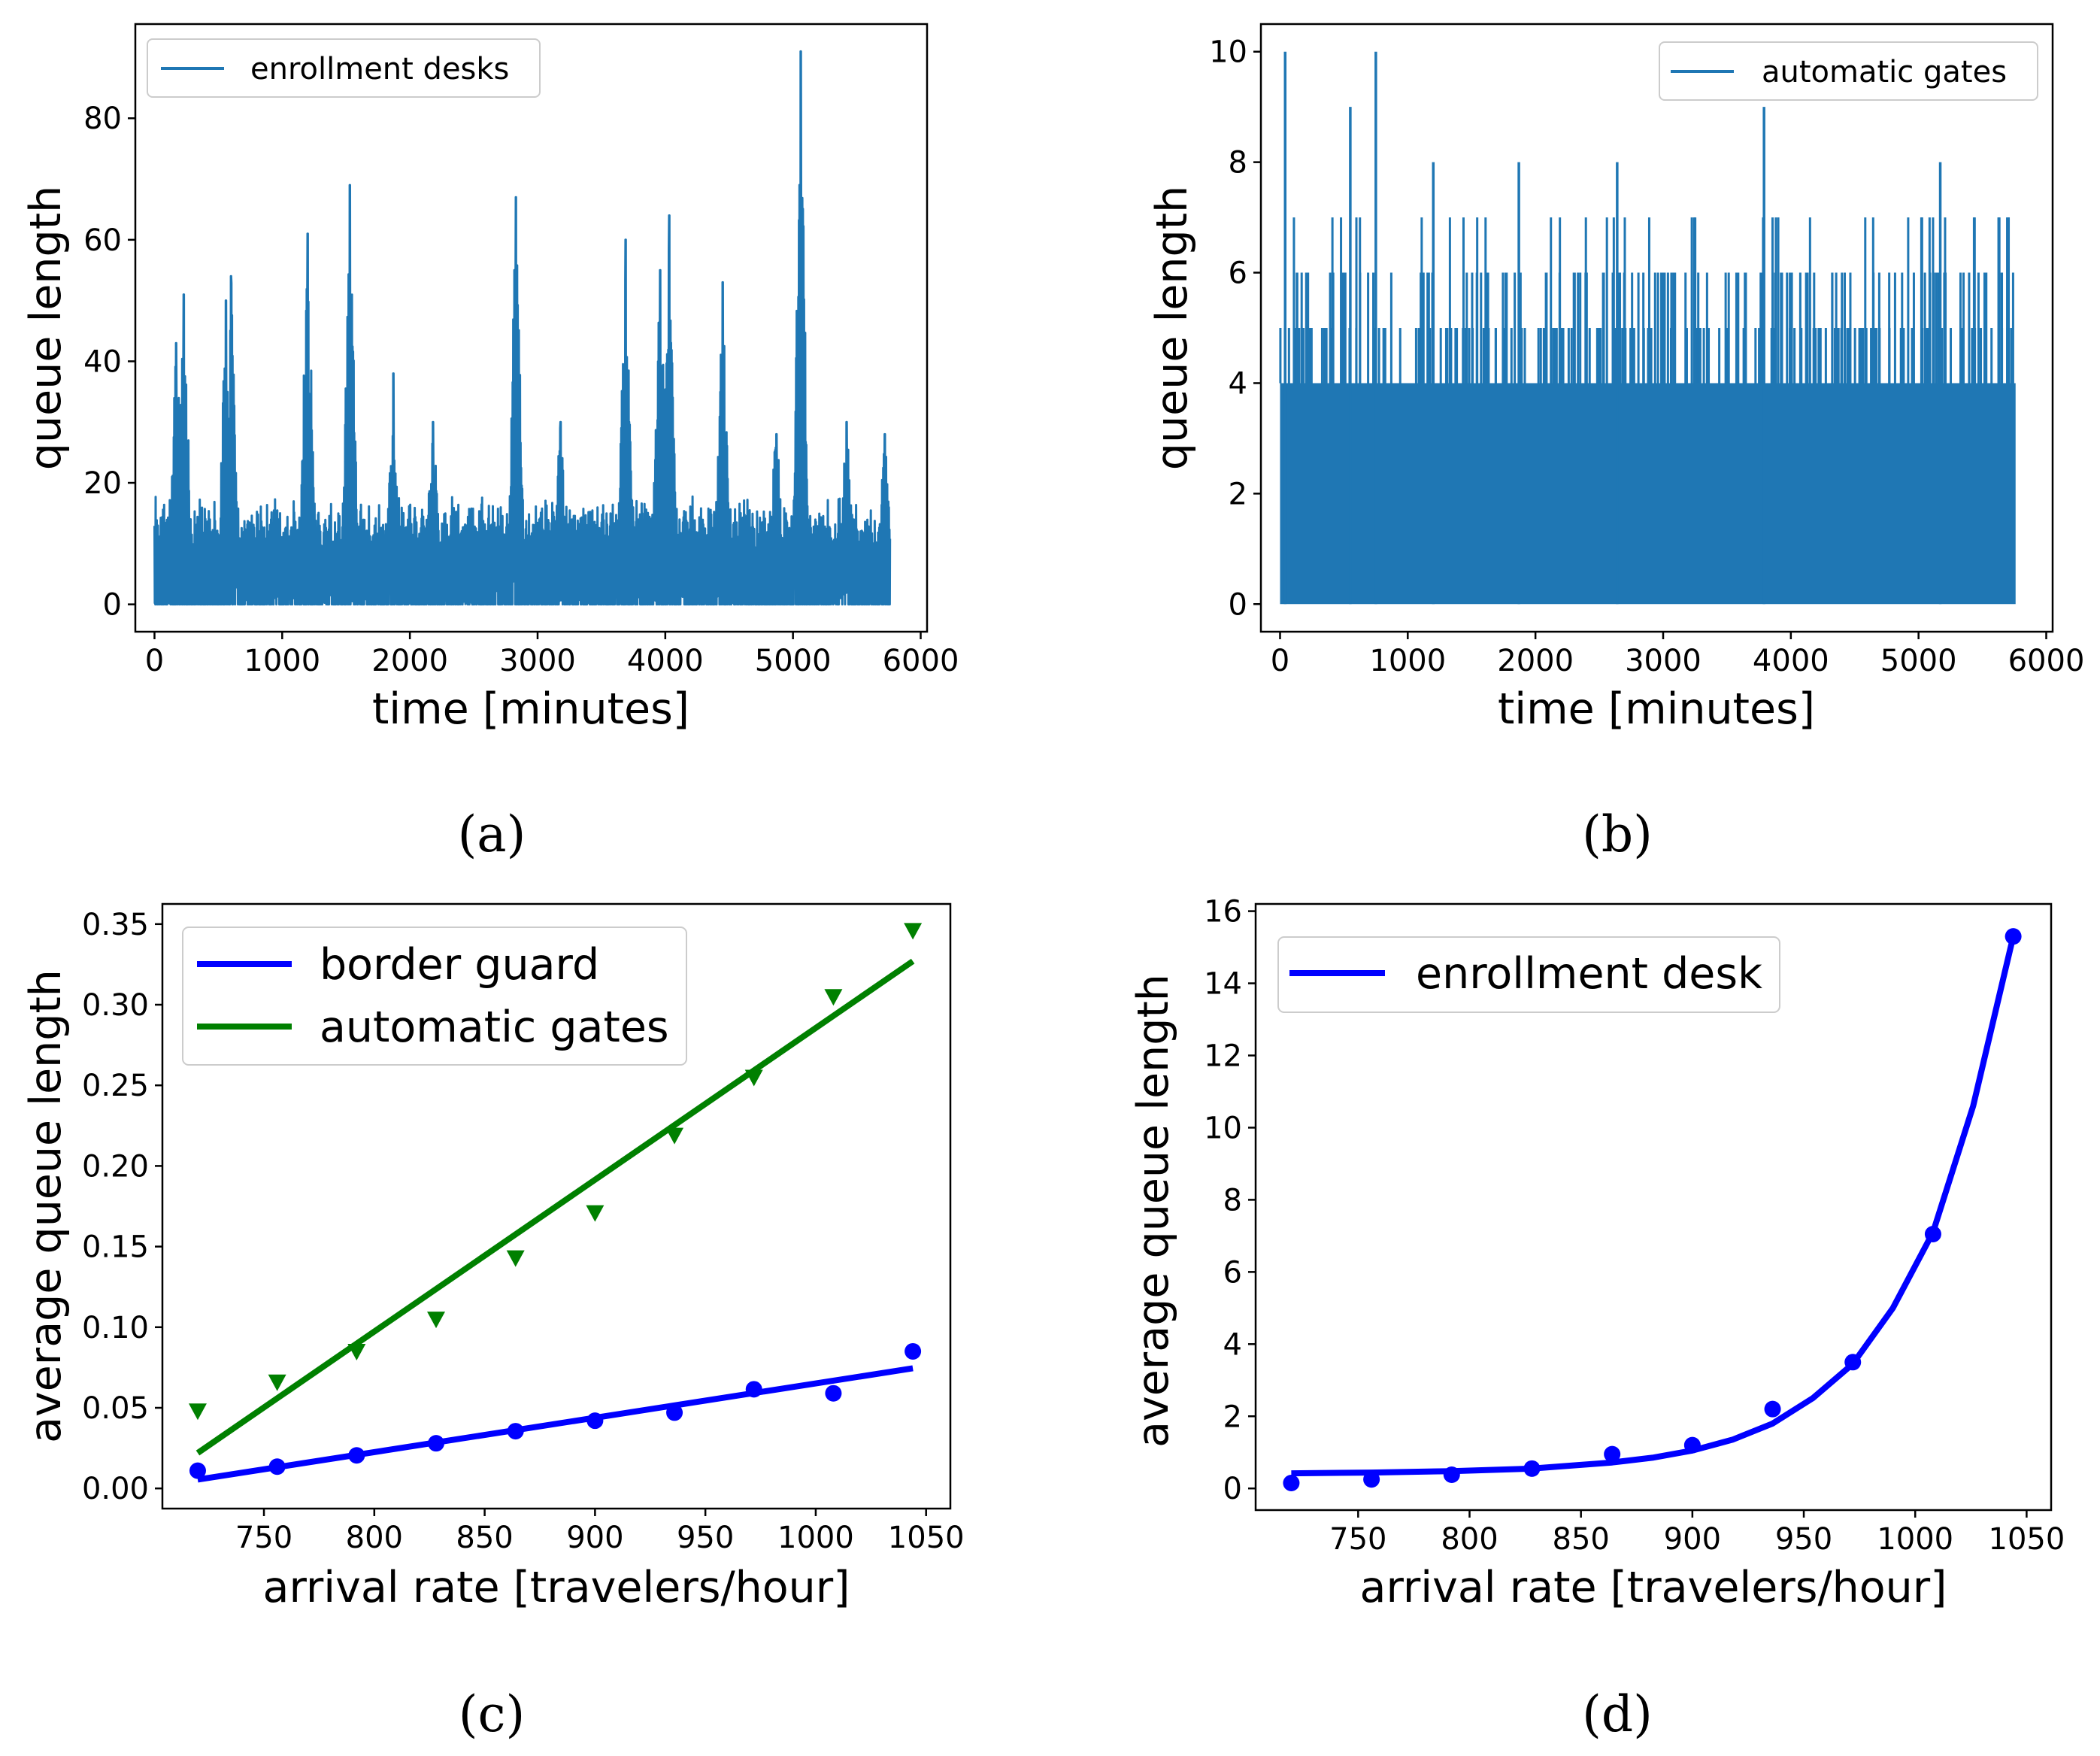  What do you see at coordinates (1589, 974) in the screenshot?
I see `panel-d-legend-label-enrollment-desk: enrollment desk` at bounding box center [1589, 974].